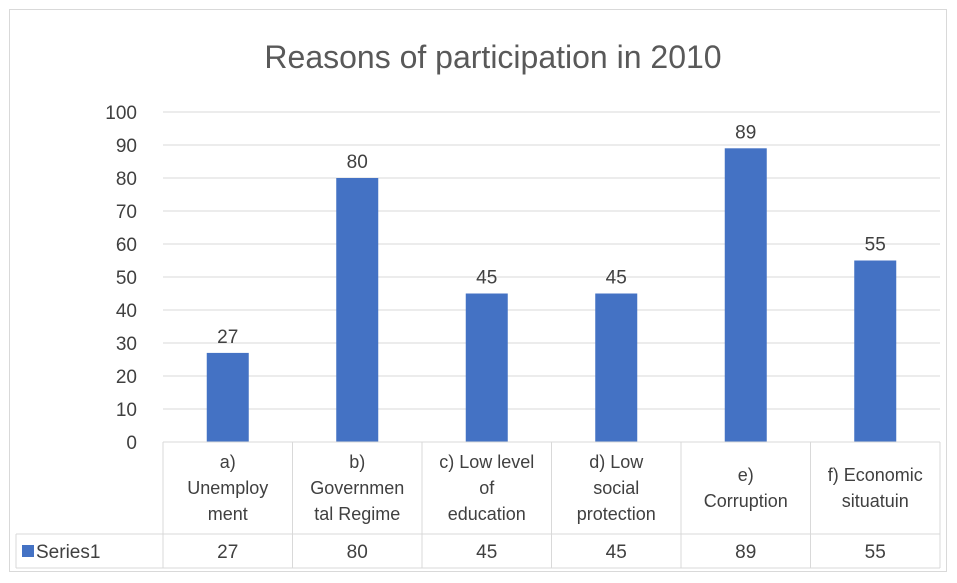  What do you see at coordinates (68, 552) in the screenshot?
I see `series-name: Series1` at bounding box center [68, 552].